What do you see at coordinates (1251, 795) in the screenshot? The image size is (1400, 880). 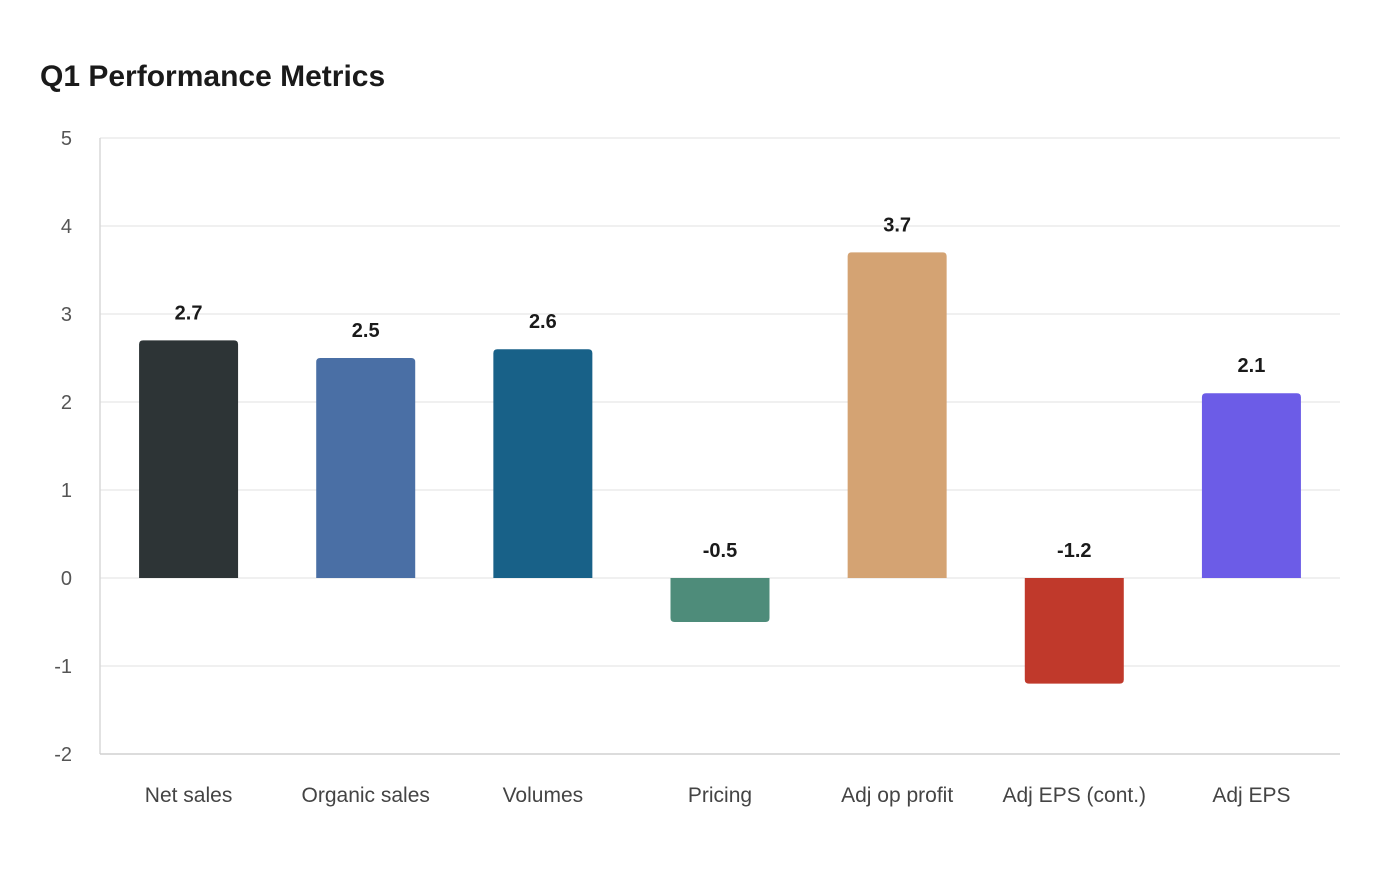 I see `x-tick-label: Adj EPS` at bounding box center [1251, 795].